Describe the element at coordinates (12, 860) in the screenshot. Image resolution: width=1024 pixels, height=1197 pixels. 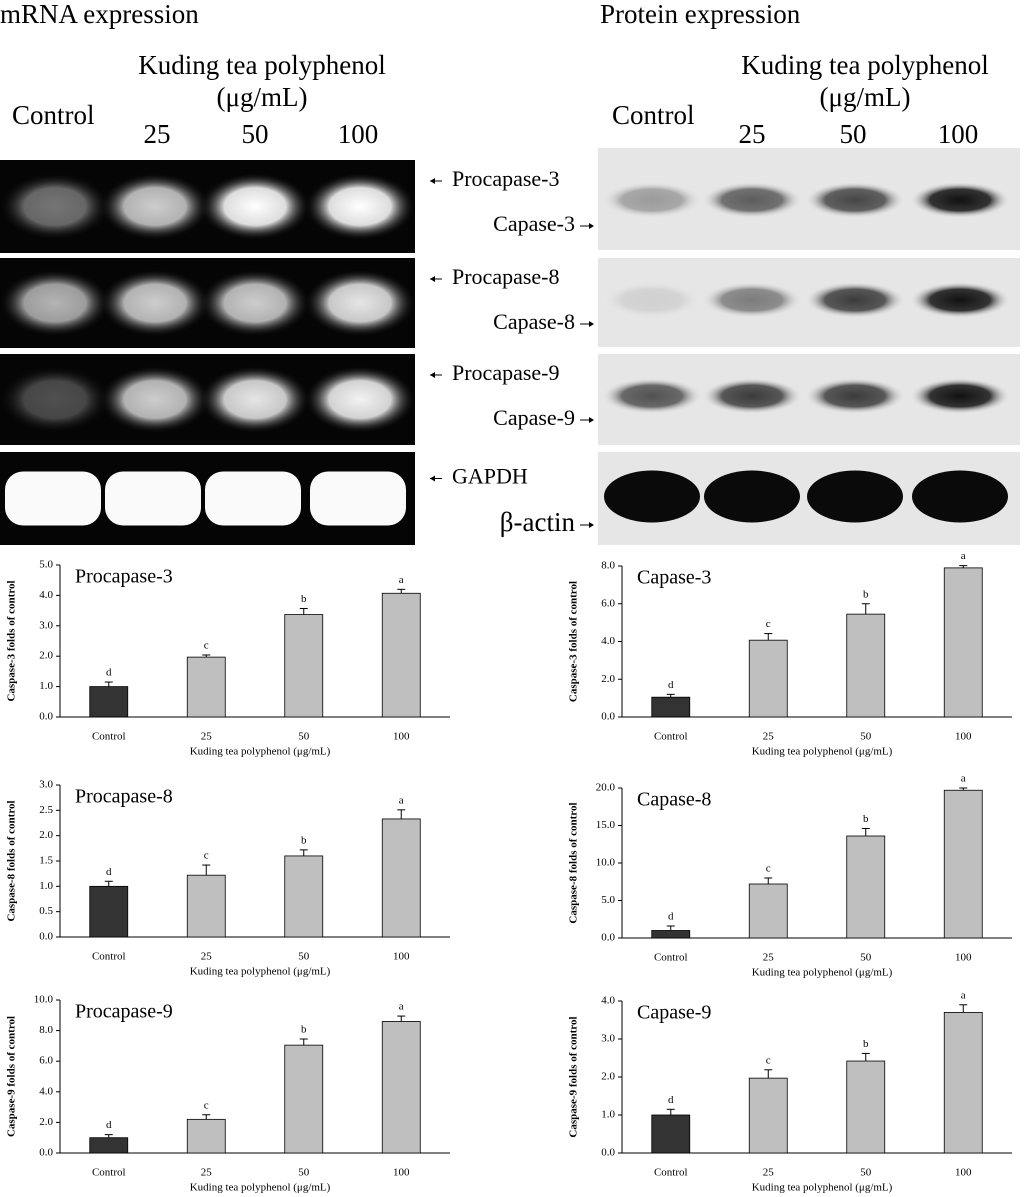
I see `y-axis-label: Caspase-8 folds of control` at that location.